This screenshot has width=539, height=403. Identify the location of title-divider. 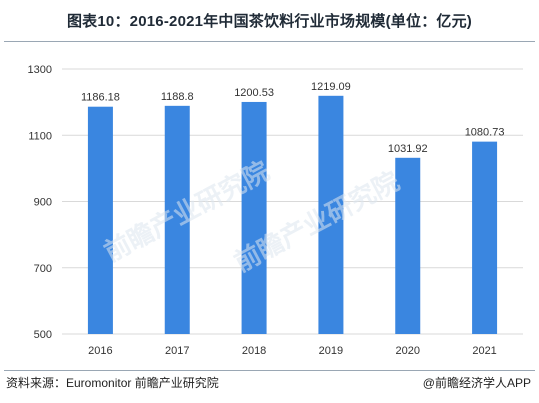
(269, 41).